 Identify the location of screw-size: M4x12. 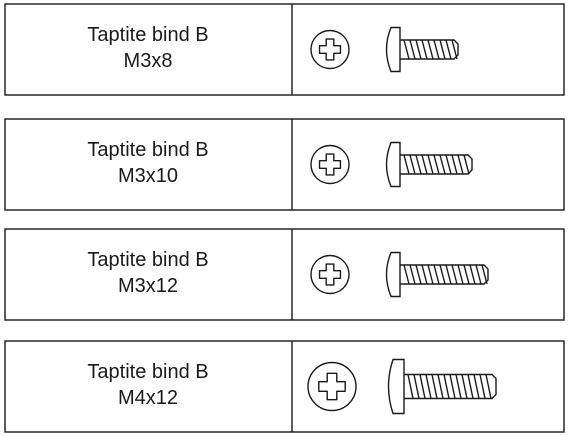
(148, 398).